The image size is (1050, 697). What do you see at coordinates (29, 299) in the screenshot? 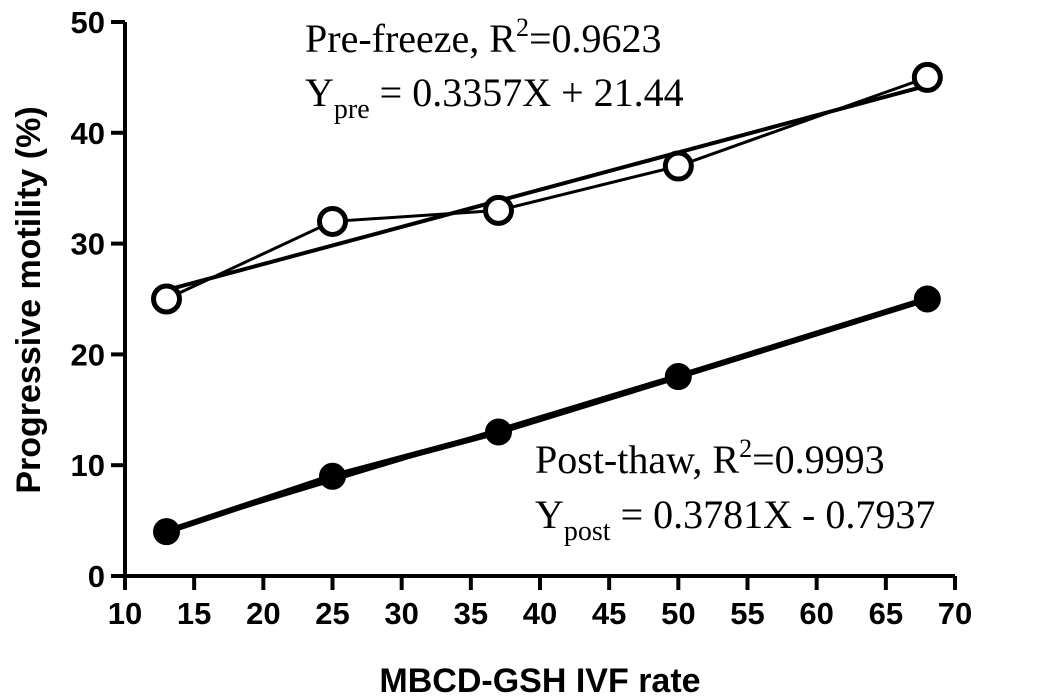
I see `y-axis-title: Progressive motility (%)` at bounding box center [29, 299].